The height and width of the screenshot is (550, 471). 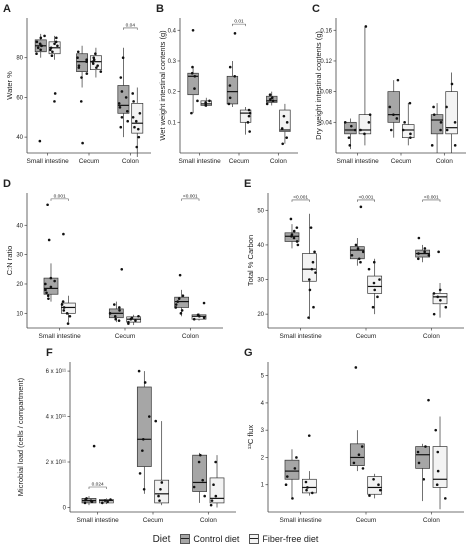 I want to click on y-tick-label: 80, so click(x=19, y=59).